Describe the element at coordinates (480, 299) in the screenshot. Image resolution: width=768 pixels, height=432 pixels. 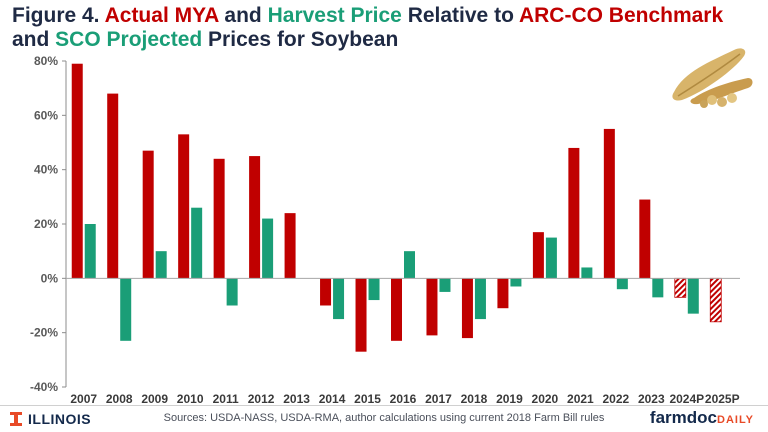
I see `green-bar-2018` at that location.